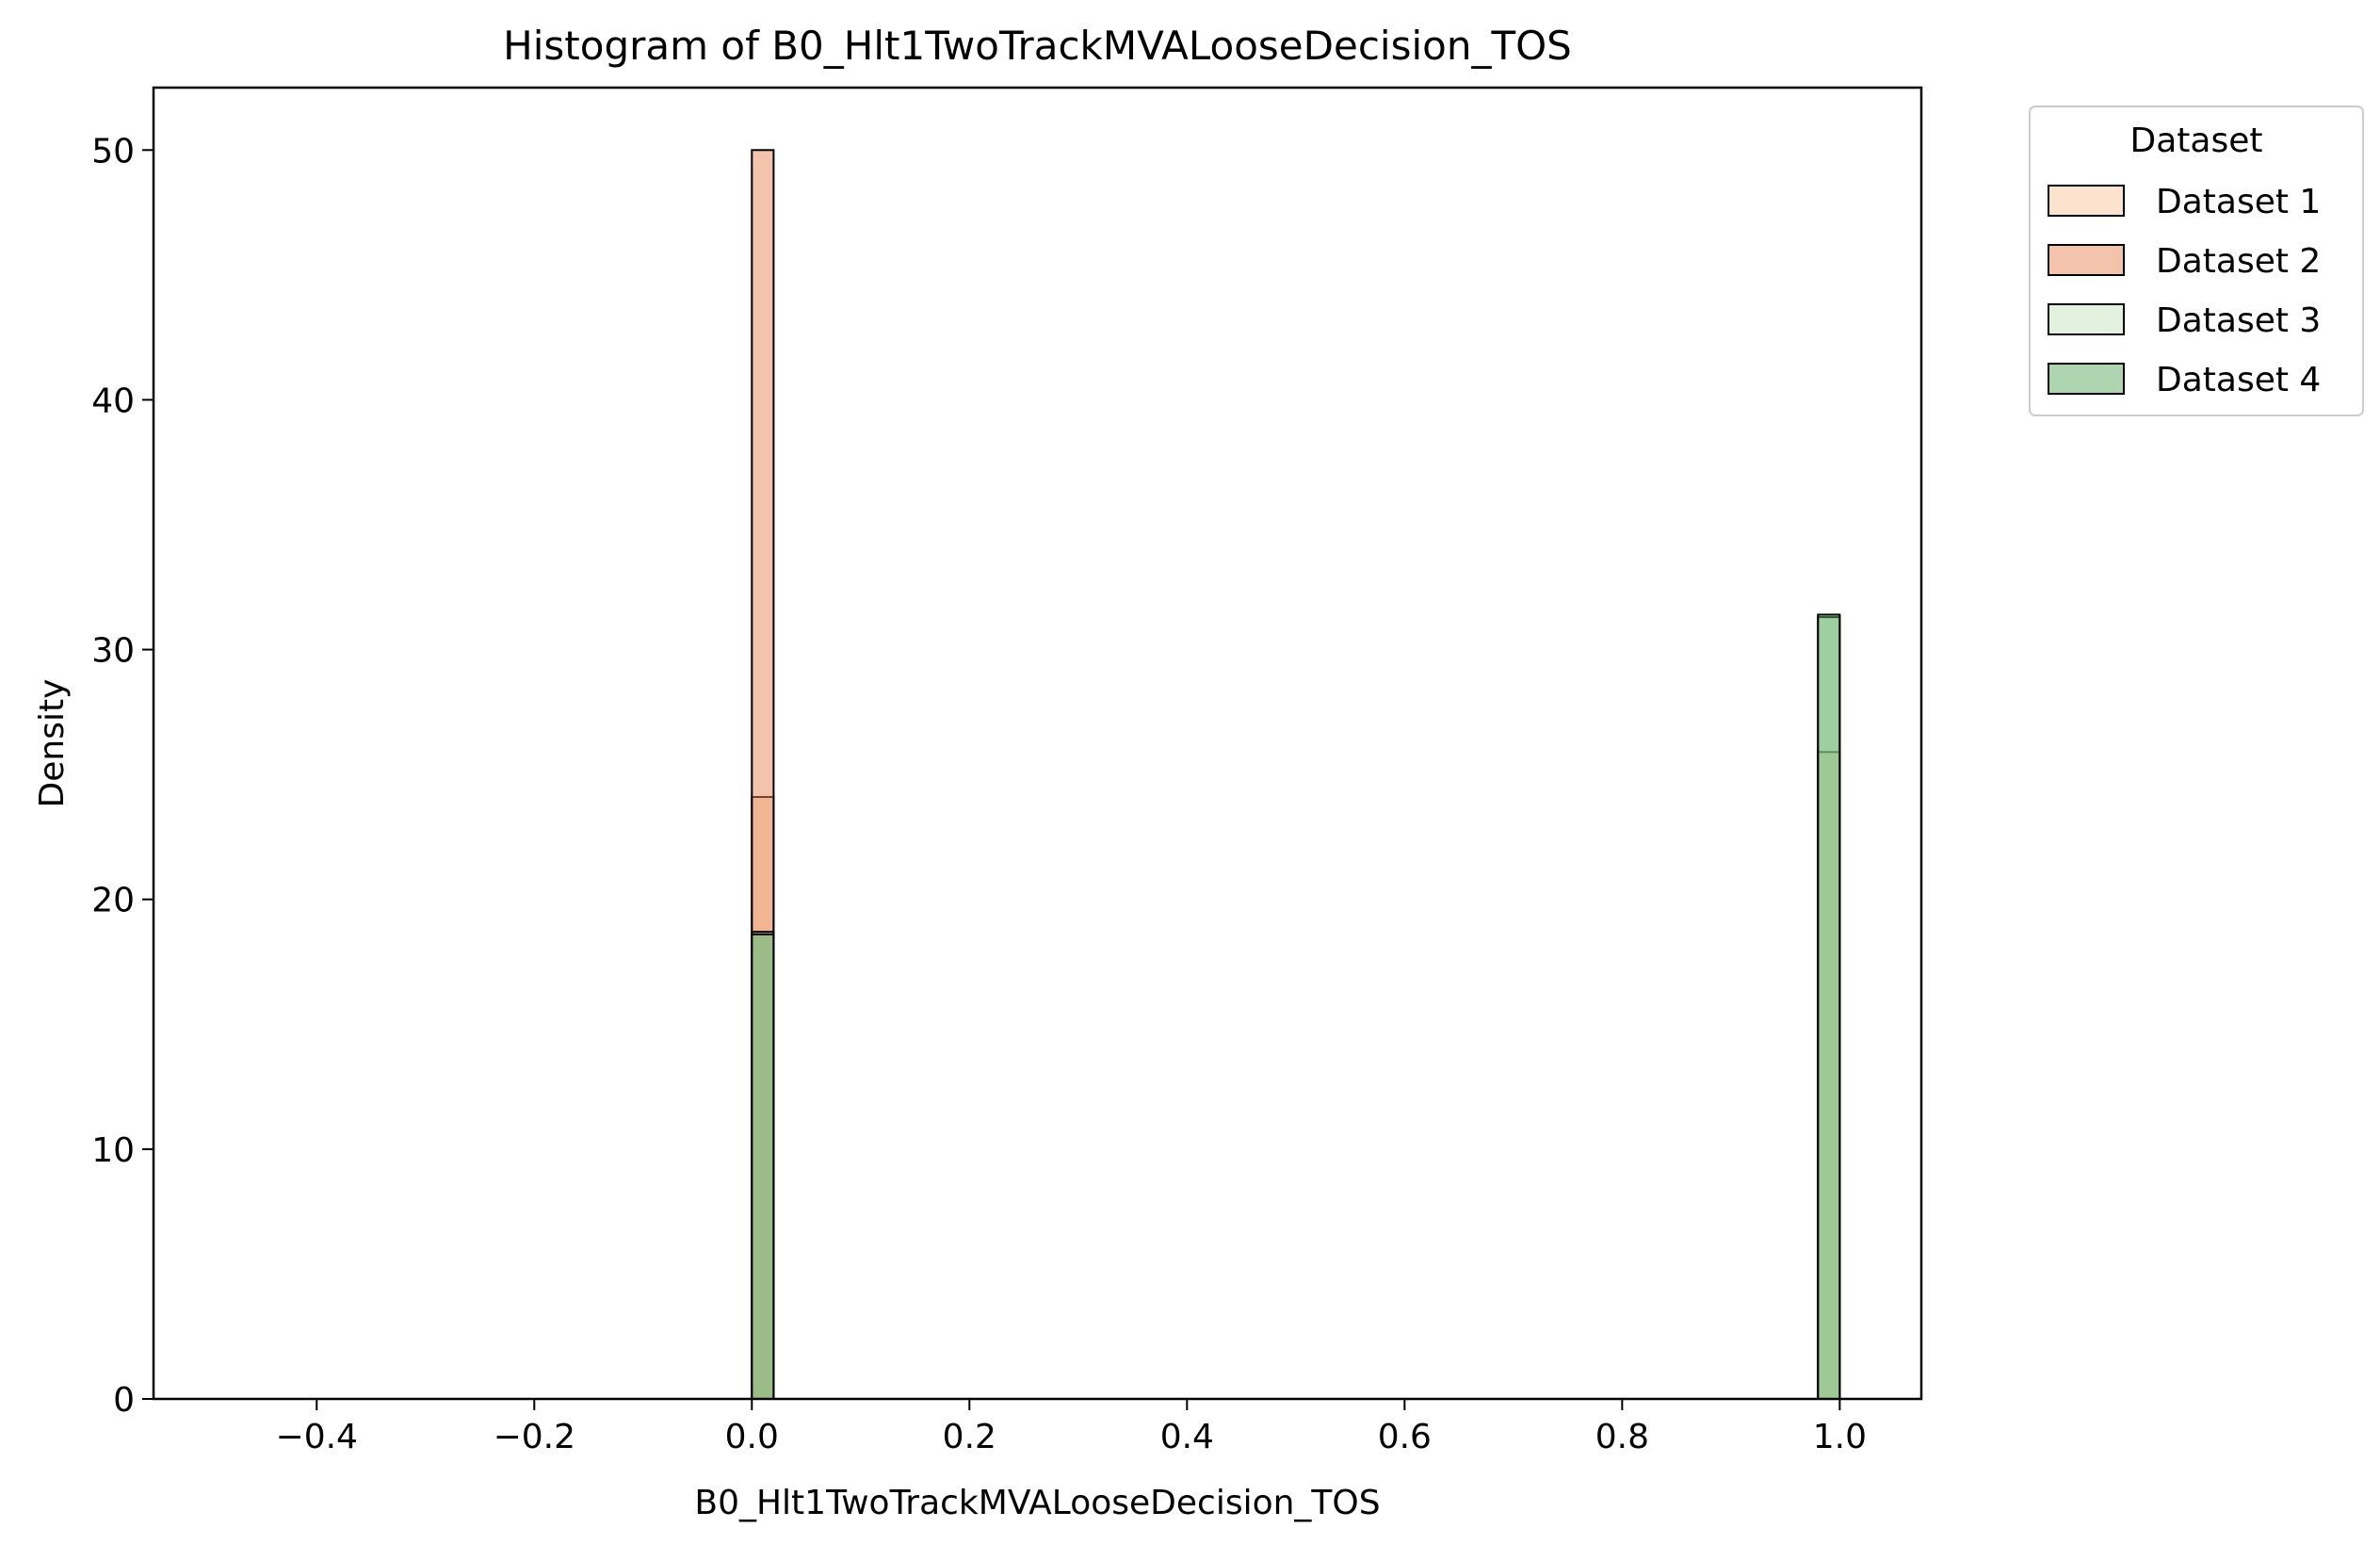 This screenshot has width=2380, height=1544. I want to click on legend-title: Dataset, so click(2196, 141).